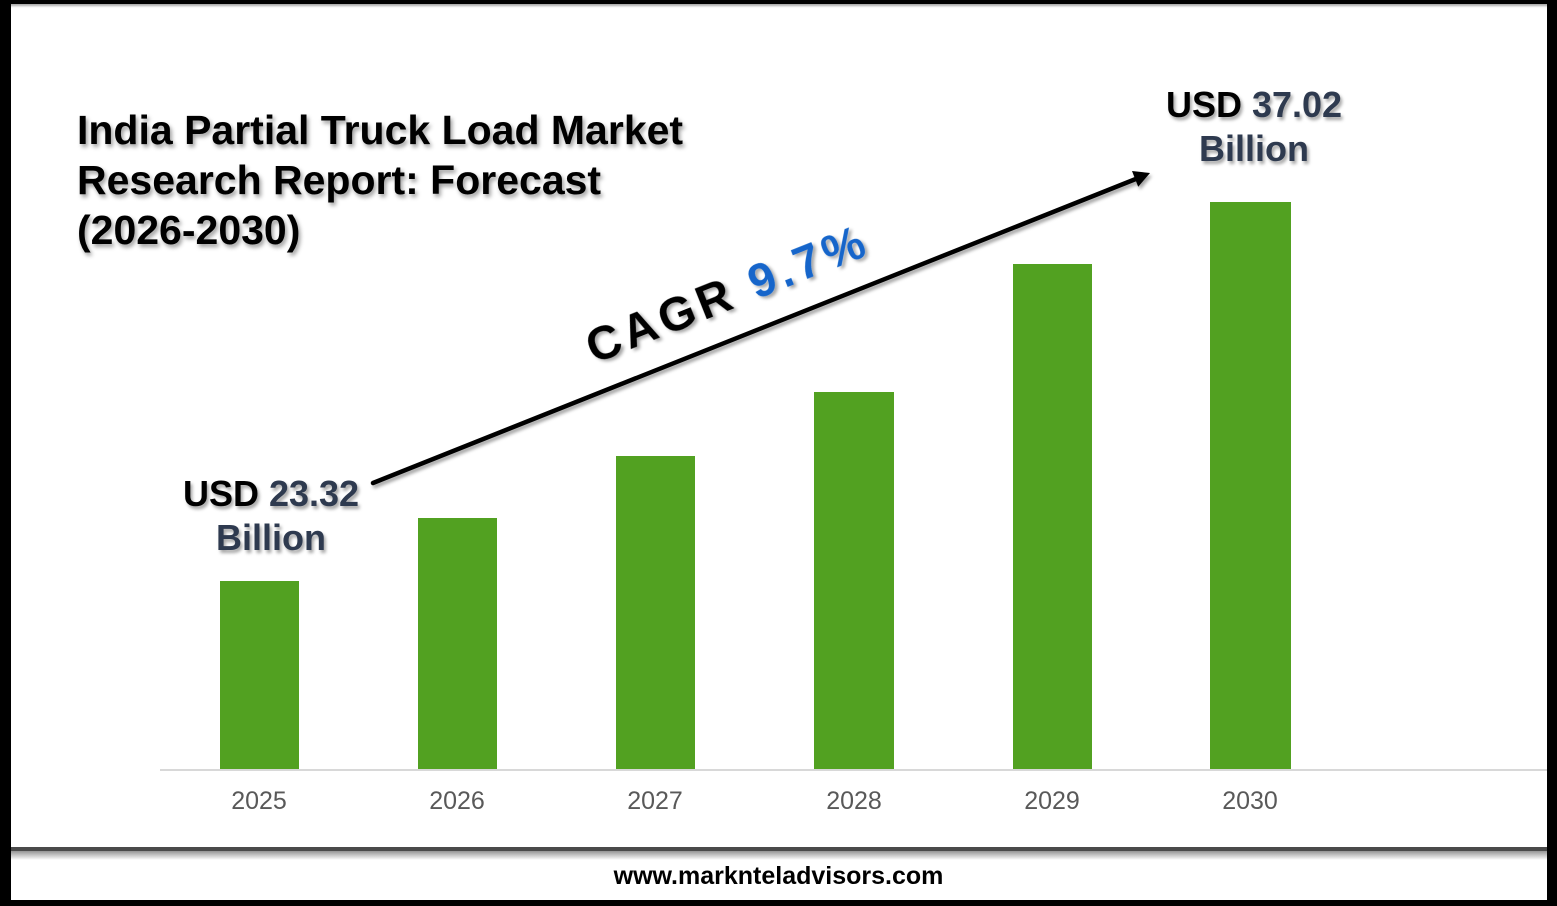 The image size is (1557, 906). What do you see at coordinates (727, 293) in the screenshot?
I see `svg-text: CAGR 9.7%` at bounding box center [727, 293].